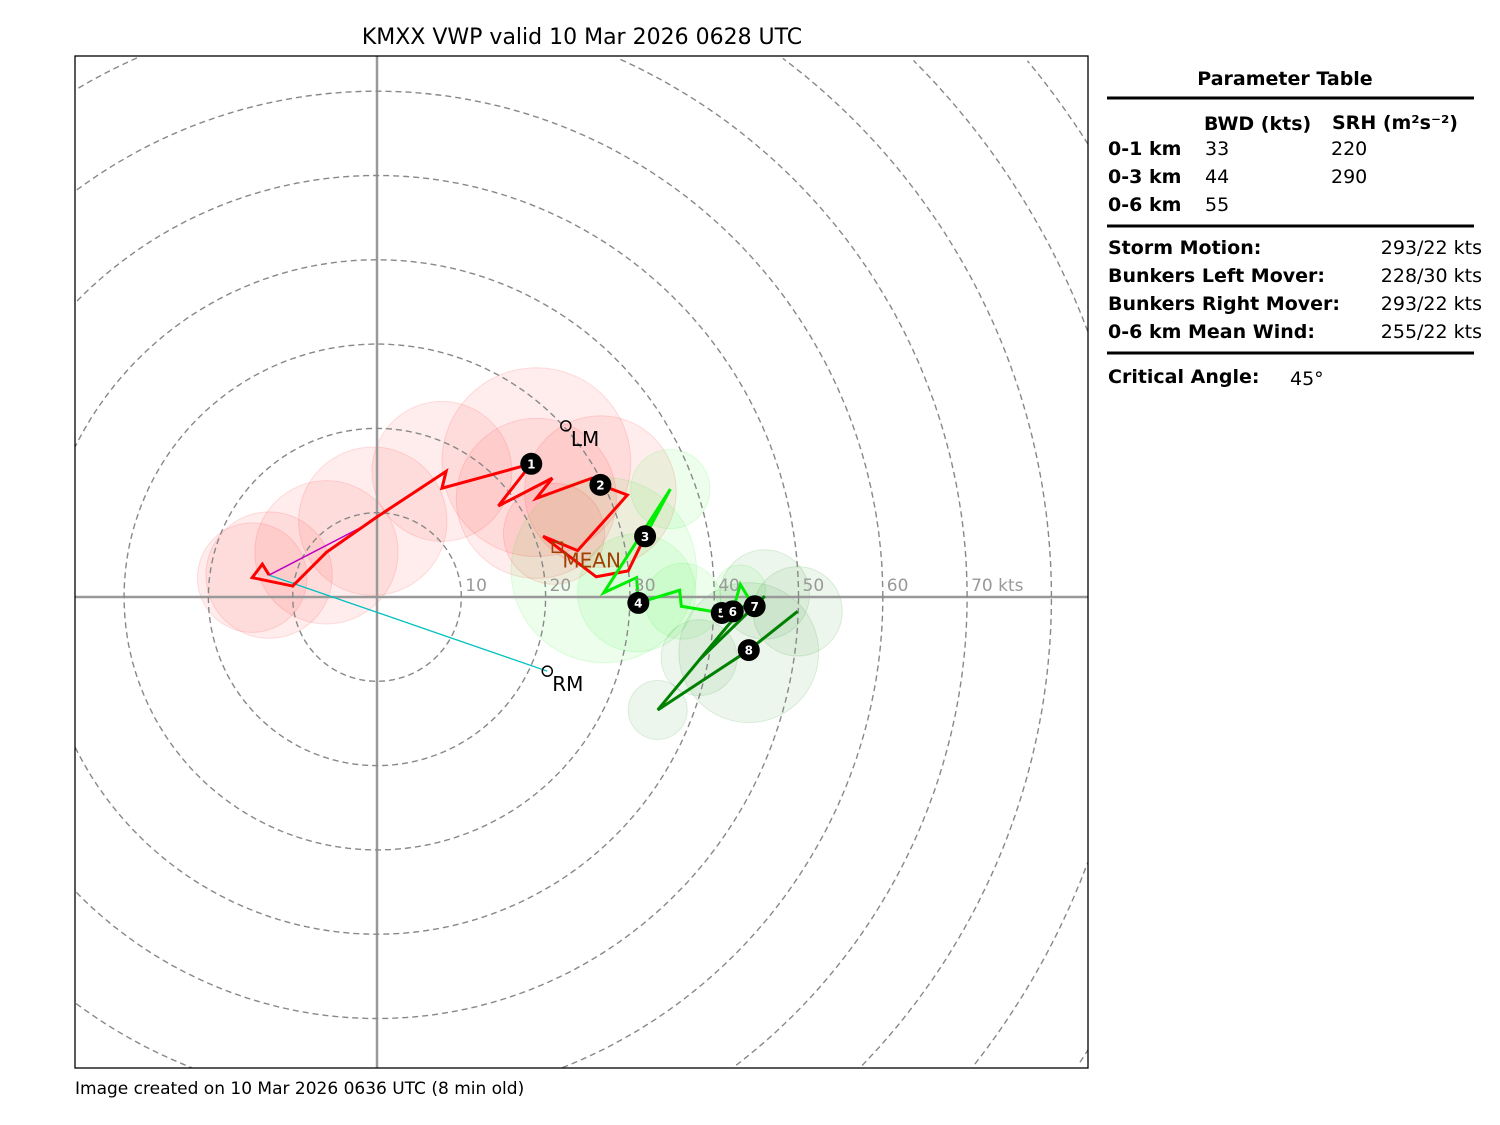  What do you see at coordinates (591, 560) in the screenshot?
I see `mean-wind-label: MEAN` at bounding box center [591, 560].